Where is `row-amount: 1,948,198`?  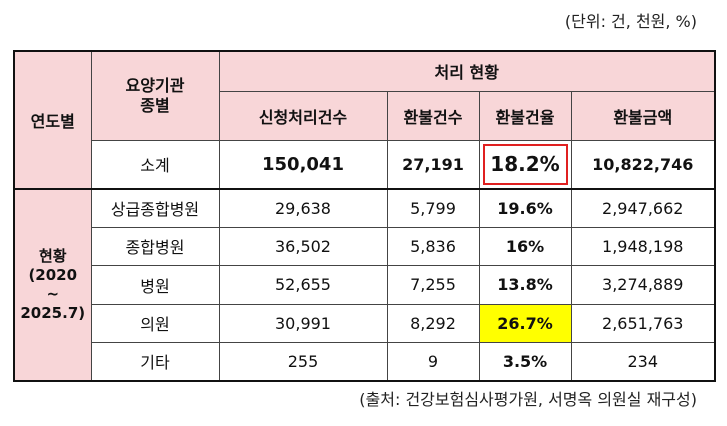 row-amount: 1,948,198 is located at coordinates (643, 246).